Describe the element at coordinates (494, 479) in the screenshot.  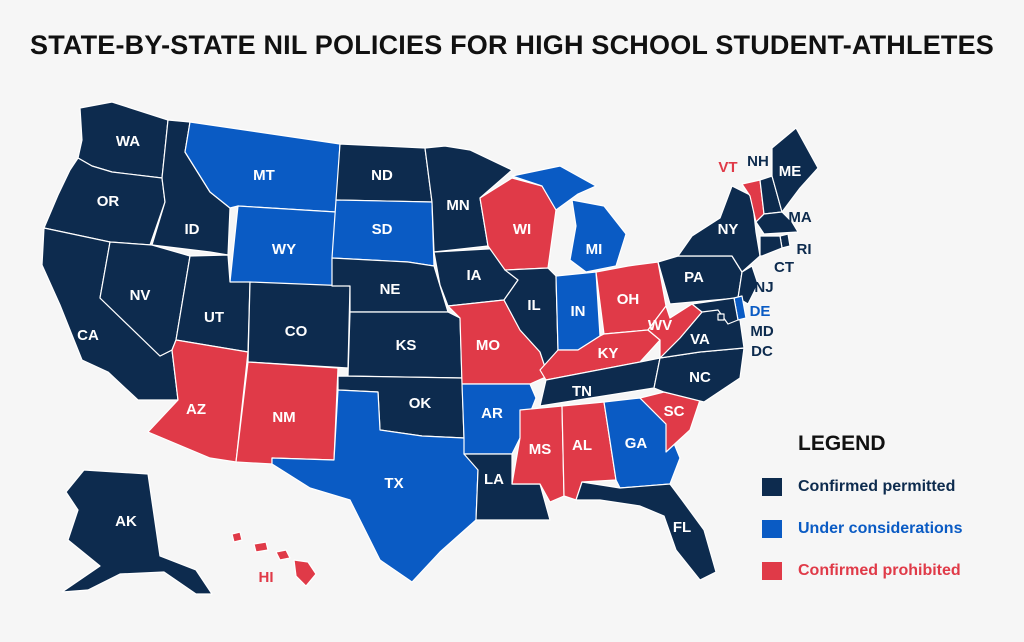
I see `state-label-la: LA` at that location.